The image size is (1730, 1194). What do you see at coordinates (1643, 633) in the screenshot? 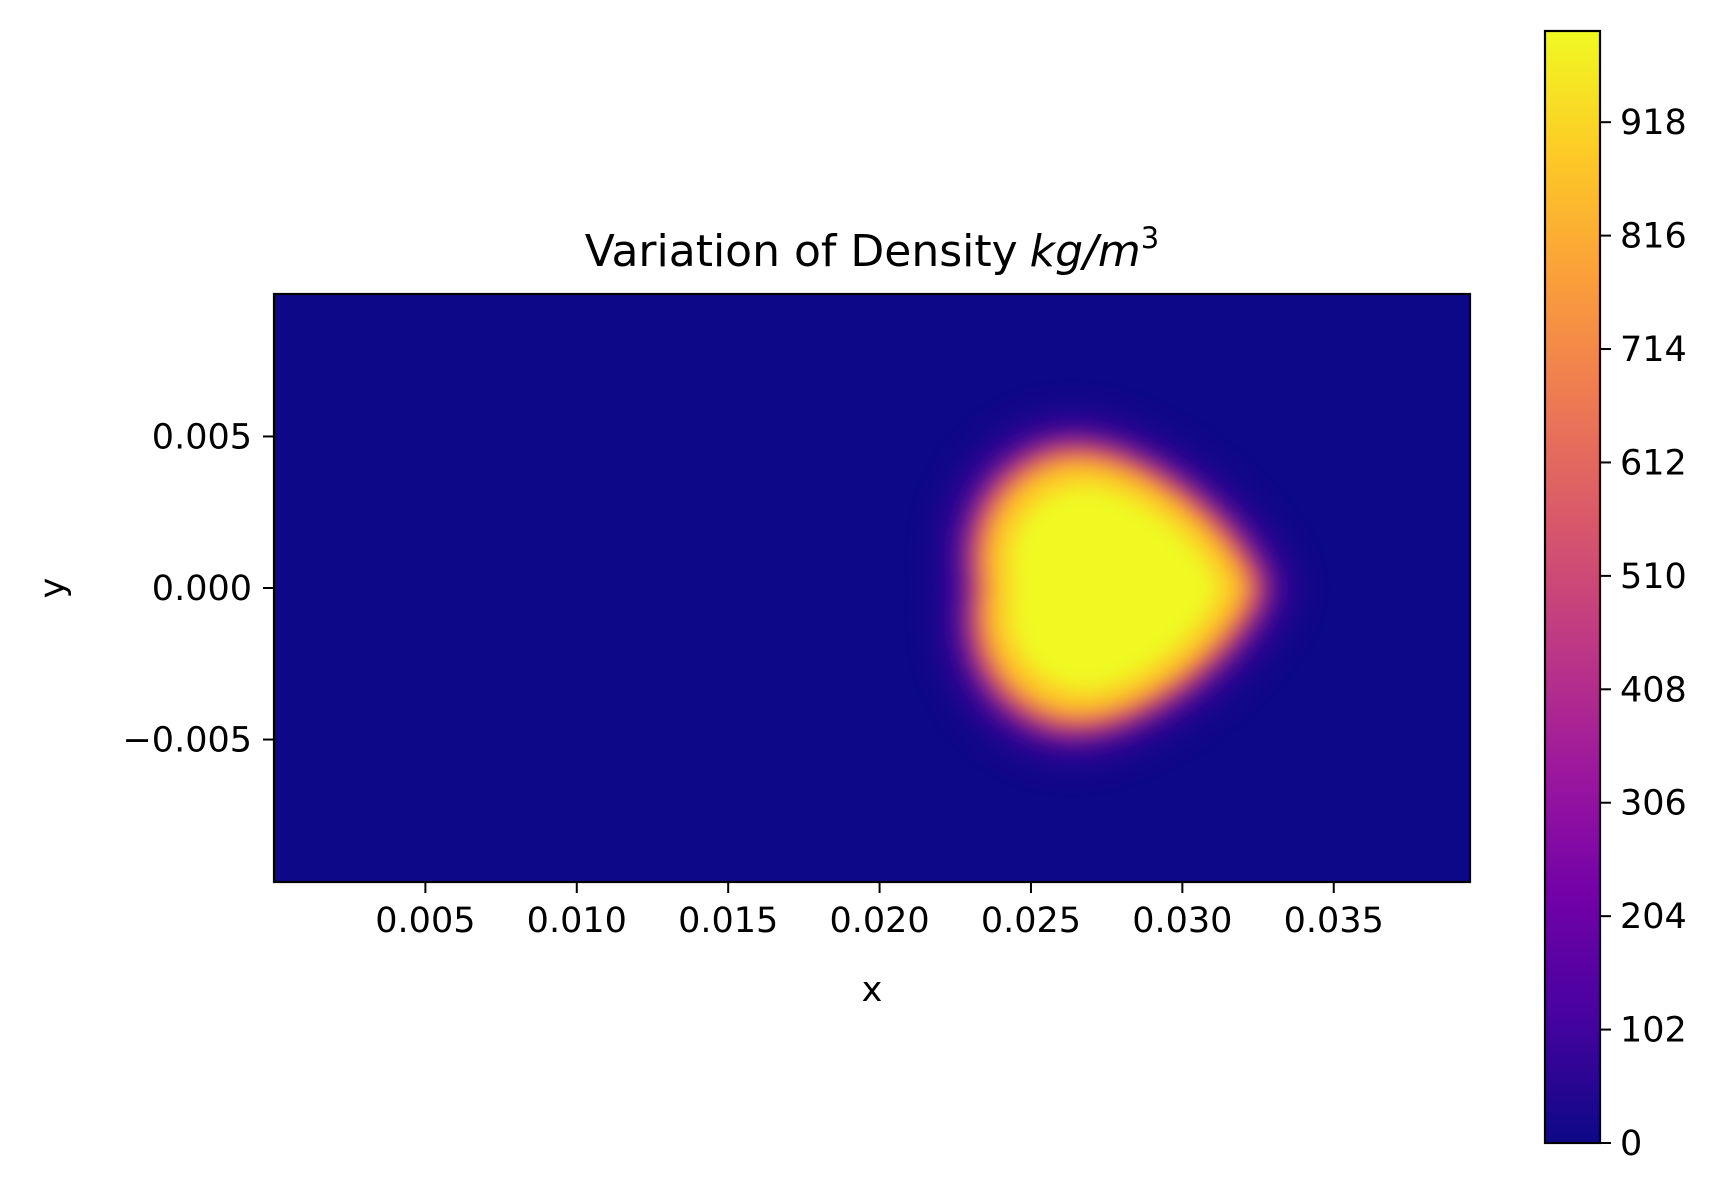
I see `colorbar-ticks: 0 102 204 306 408 510 612 714 816 918` at bounding box center [1643, 633].